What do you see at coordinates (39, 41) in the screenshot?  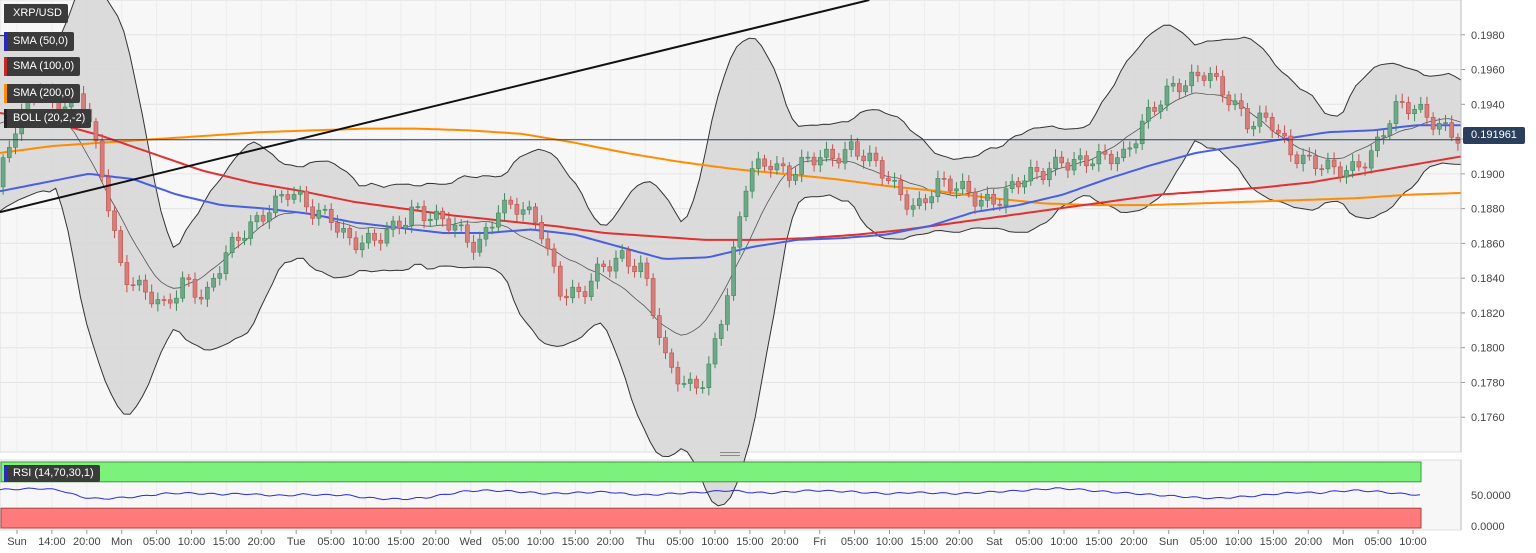 I see `sma50-tag: SMA (50,0)` at bounding box center [39, 41].